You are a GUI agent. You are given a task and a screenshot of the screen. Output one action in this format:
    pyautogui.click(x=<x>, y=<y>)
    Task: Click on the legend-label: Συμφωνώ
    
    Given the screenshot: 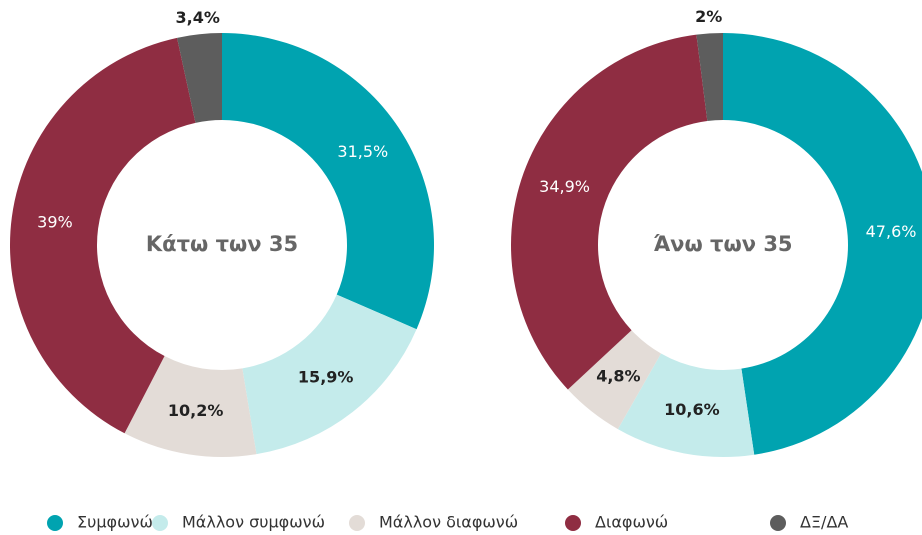 What is the action you would take?
    pyautogui.click(x=115, y=522)
    